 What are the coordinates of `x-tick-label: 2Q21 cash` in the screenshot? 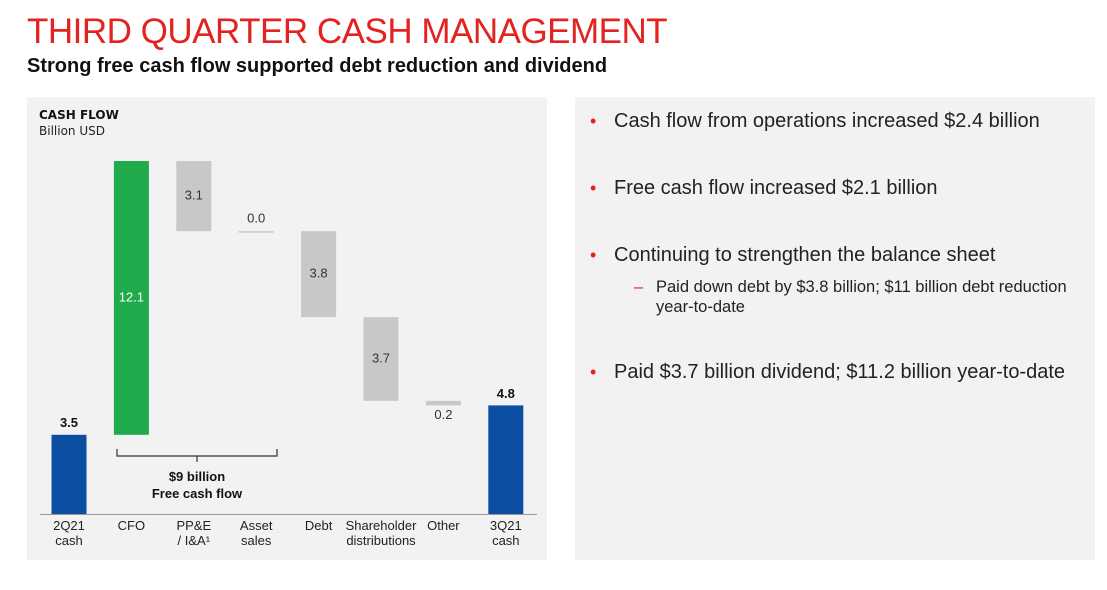 It's located at (69, 533).